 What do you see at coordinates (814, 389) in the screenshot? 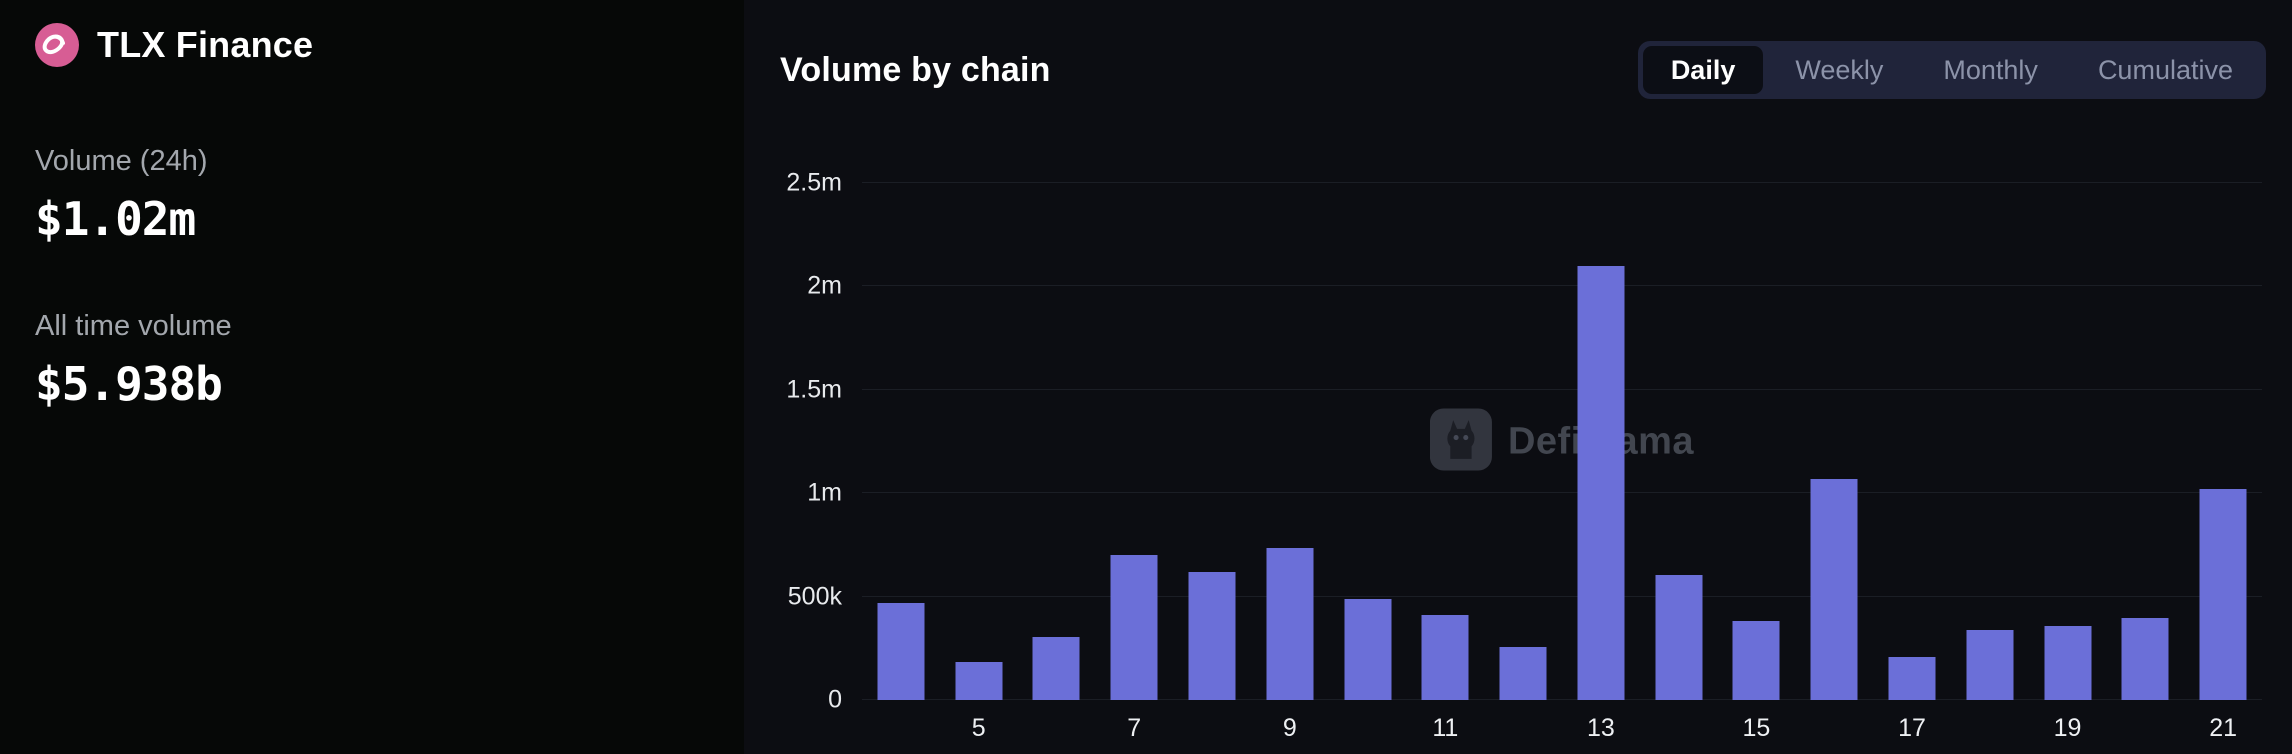
I see `y-tick-label-1.5m: 1.5m` at bounding box center [814, 389].